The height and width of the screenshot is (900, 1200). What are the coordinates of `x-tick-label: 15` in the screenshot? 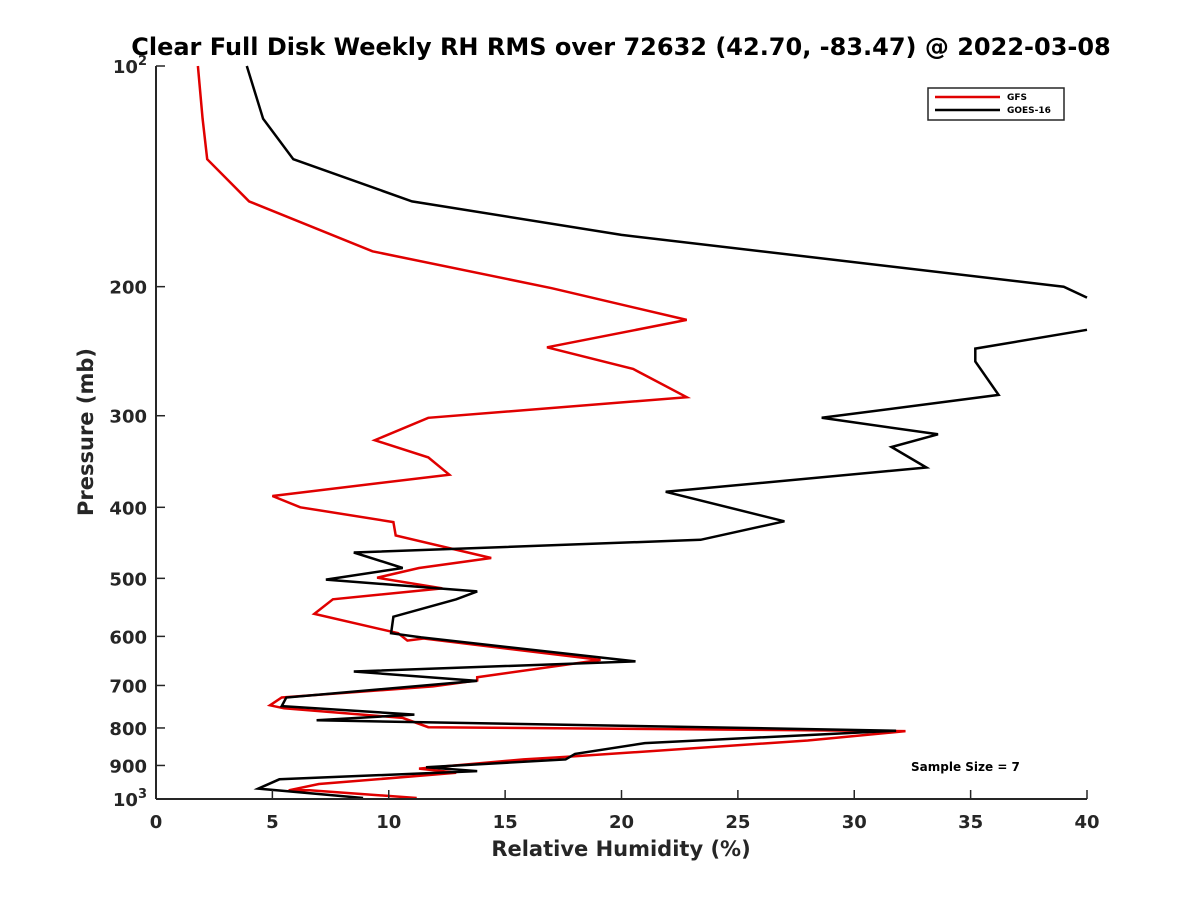 It's located at (505, 822).